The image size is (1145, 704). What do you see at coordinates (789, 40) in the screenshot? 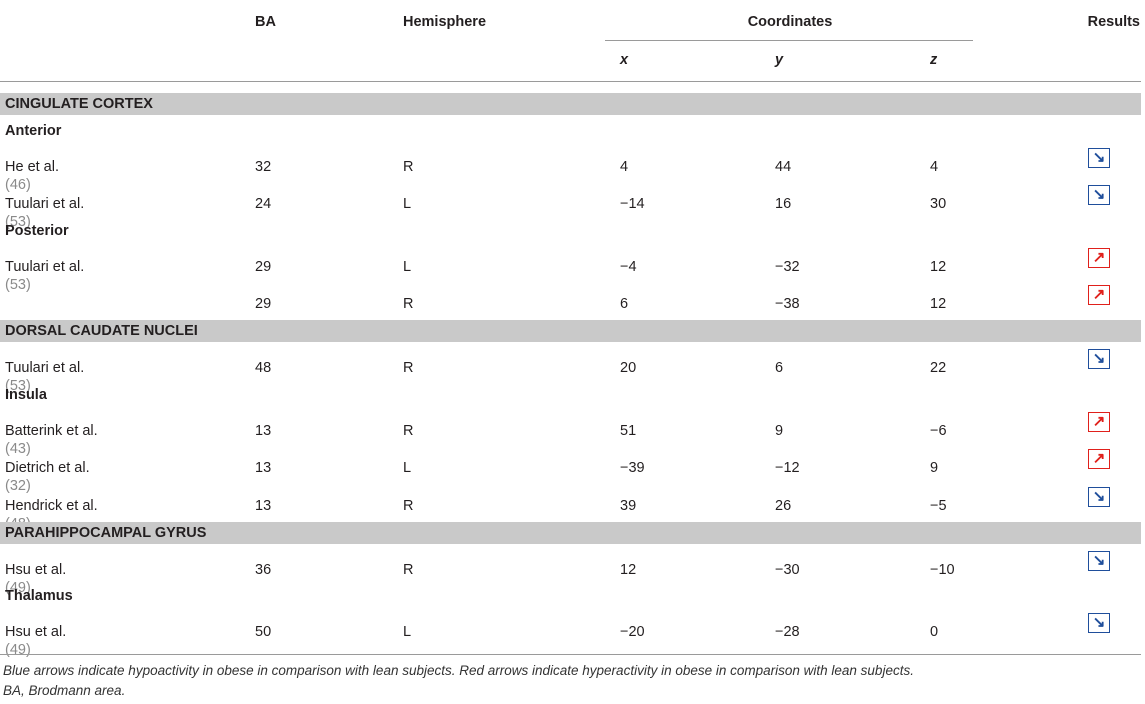
I see `coord-rule` at bounding box center [789, 40].